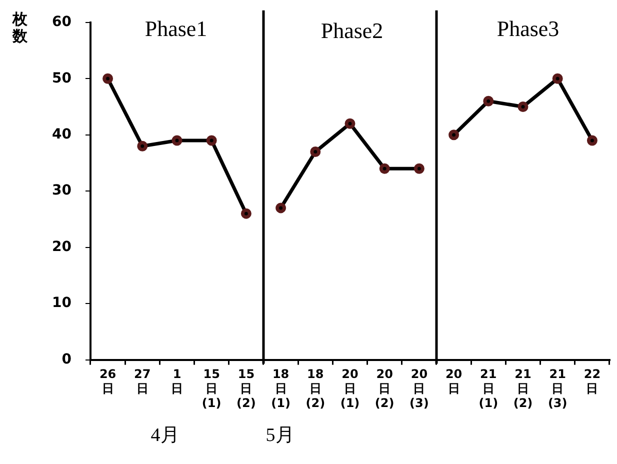 This screenshot has width=617, height=464. Describe the element at coordinates (20, 27) in the screenshot. I see `y-axis-title: 枚数` at that location.